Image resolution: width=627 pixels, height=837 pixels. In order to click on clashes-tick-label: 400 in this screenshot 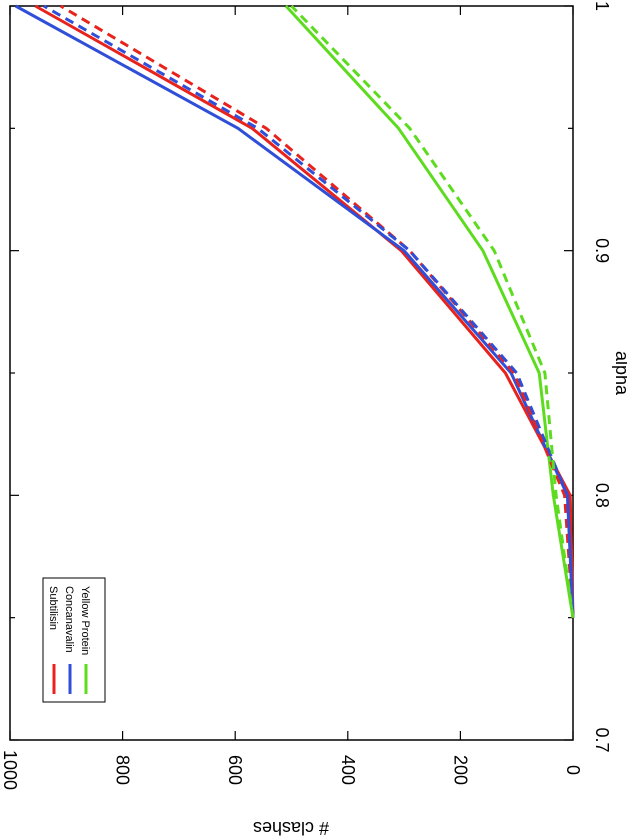, I will do `click(348, 770)`.